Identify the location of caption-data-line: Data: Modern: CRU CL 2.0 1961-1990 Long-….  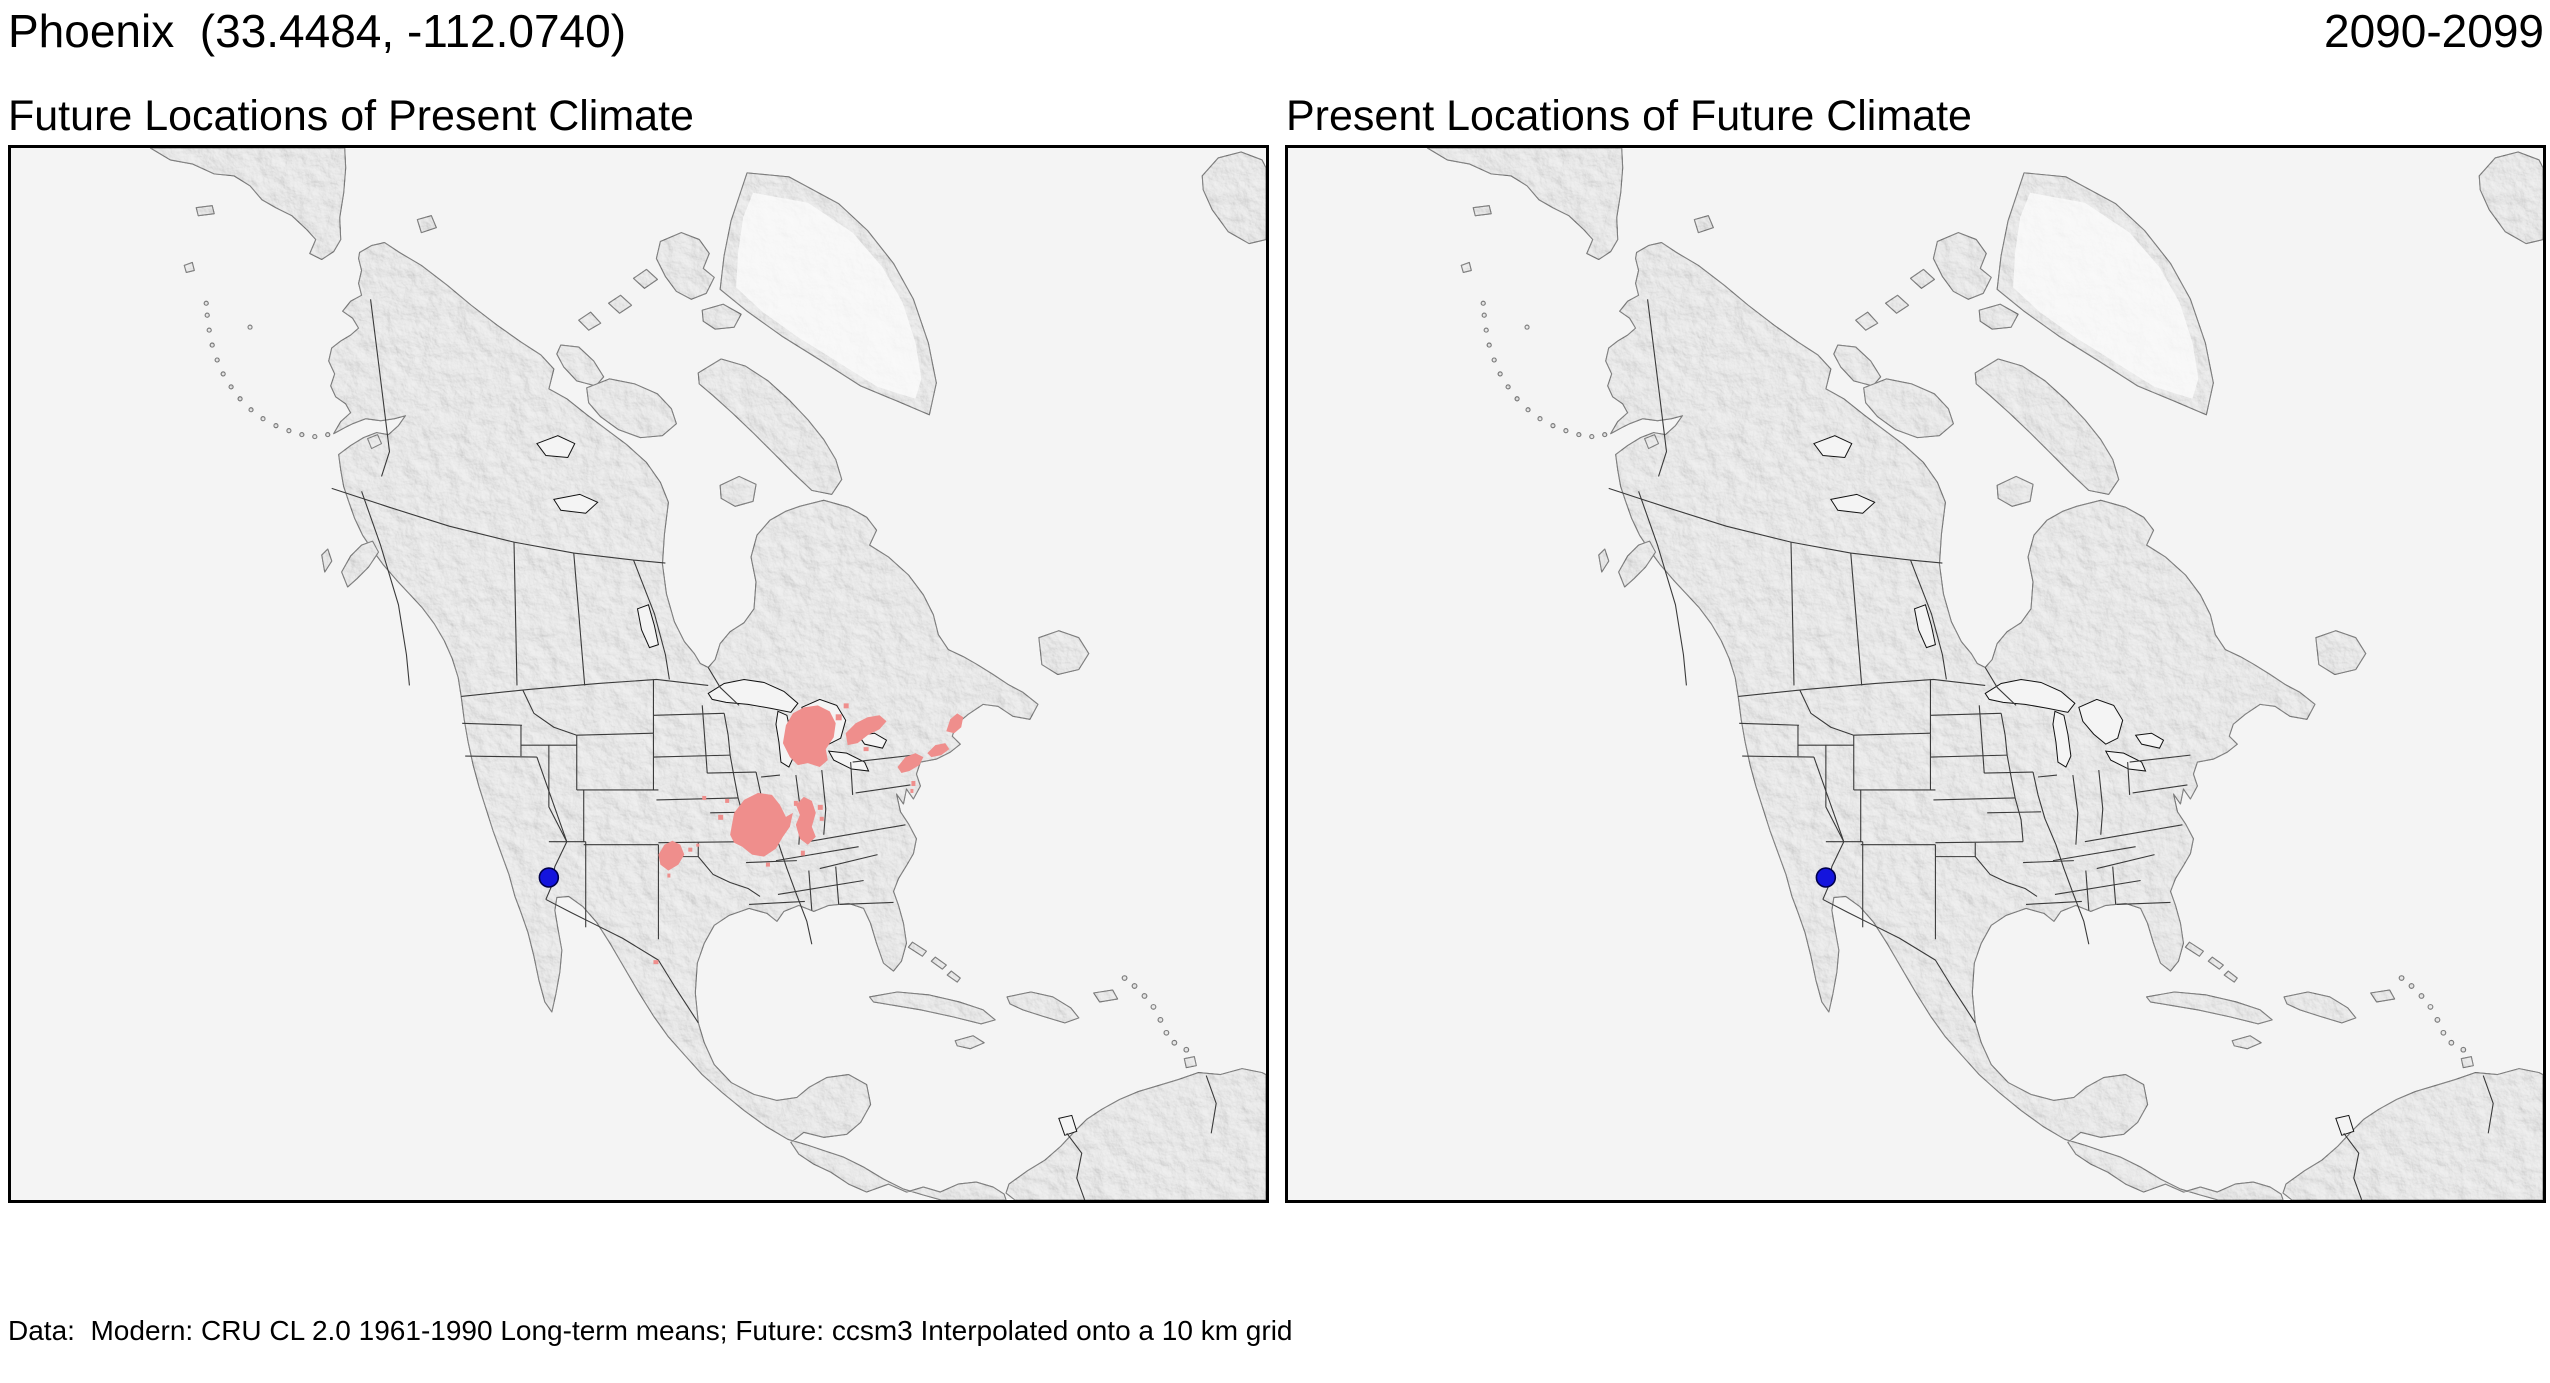
(650, 1330).